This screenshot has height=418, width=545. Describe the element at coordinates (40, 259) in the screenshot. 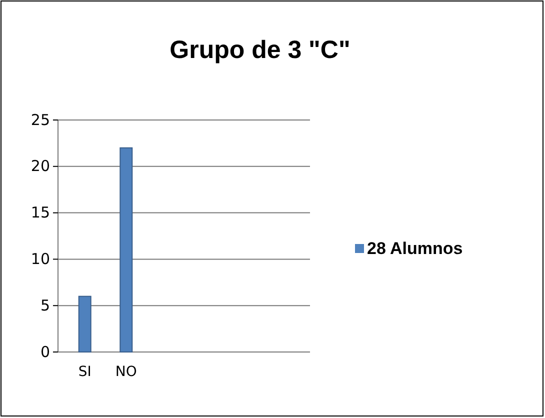

I see `y-tick-label: 10` at that location.